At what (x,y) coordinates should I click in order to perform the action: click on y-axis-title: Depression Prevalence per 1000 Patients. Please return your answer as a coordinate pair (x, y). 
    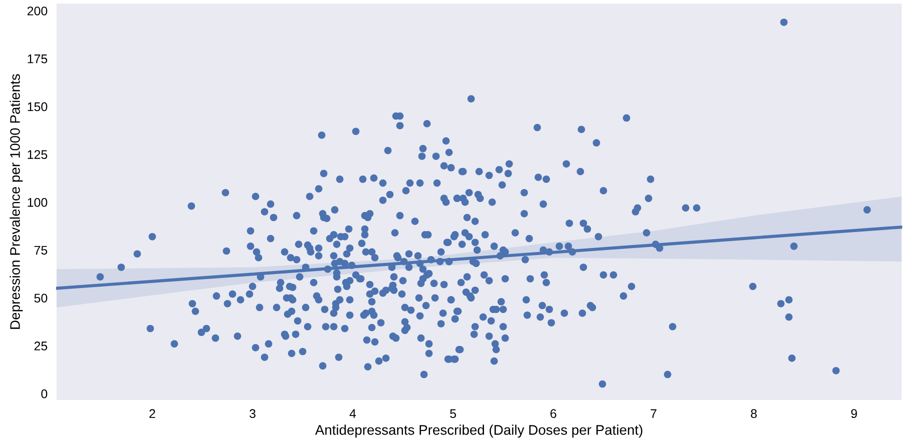
    Looking at the image, I should click on (16, 201).